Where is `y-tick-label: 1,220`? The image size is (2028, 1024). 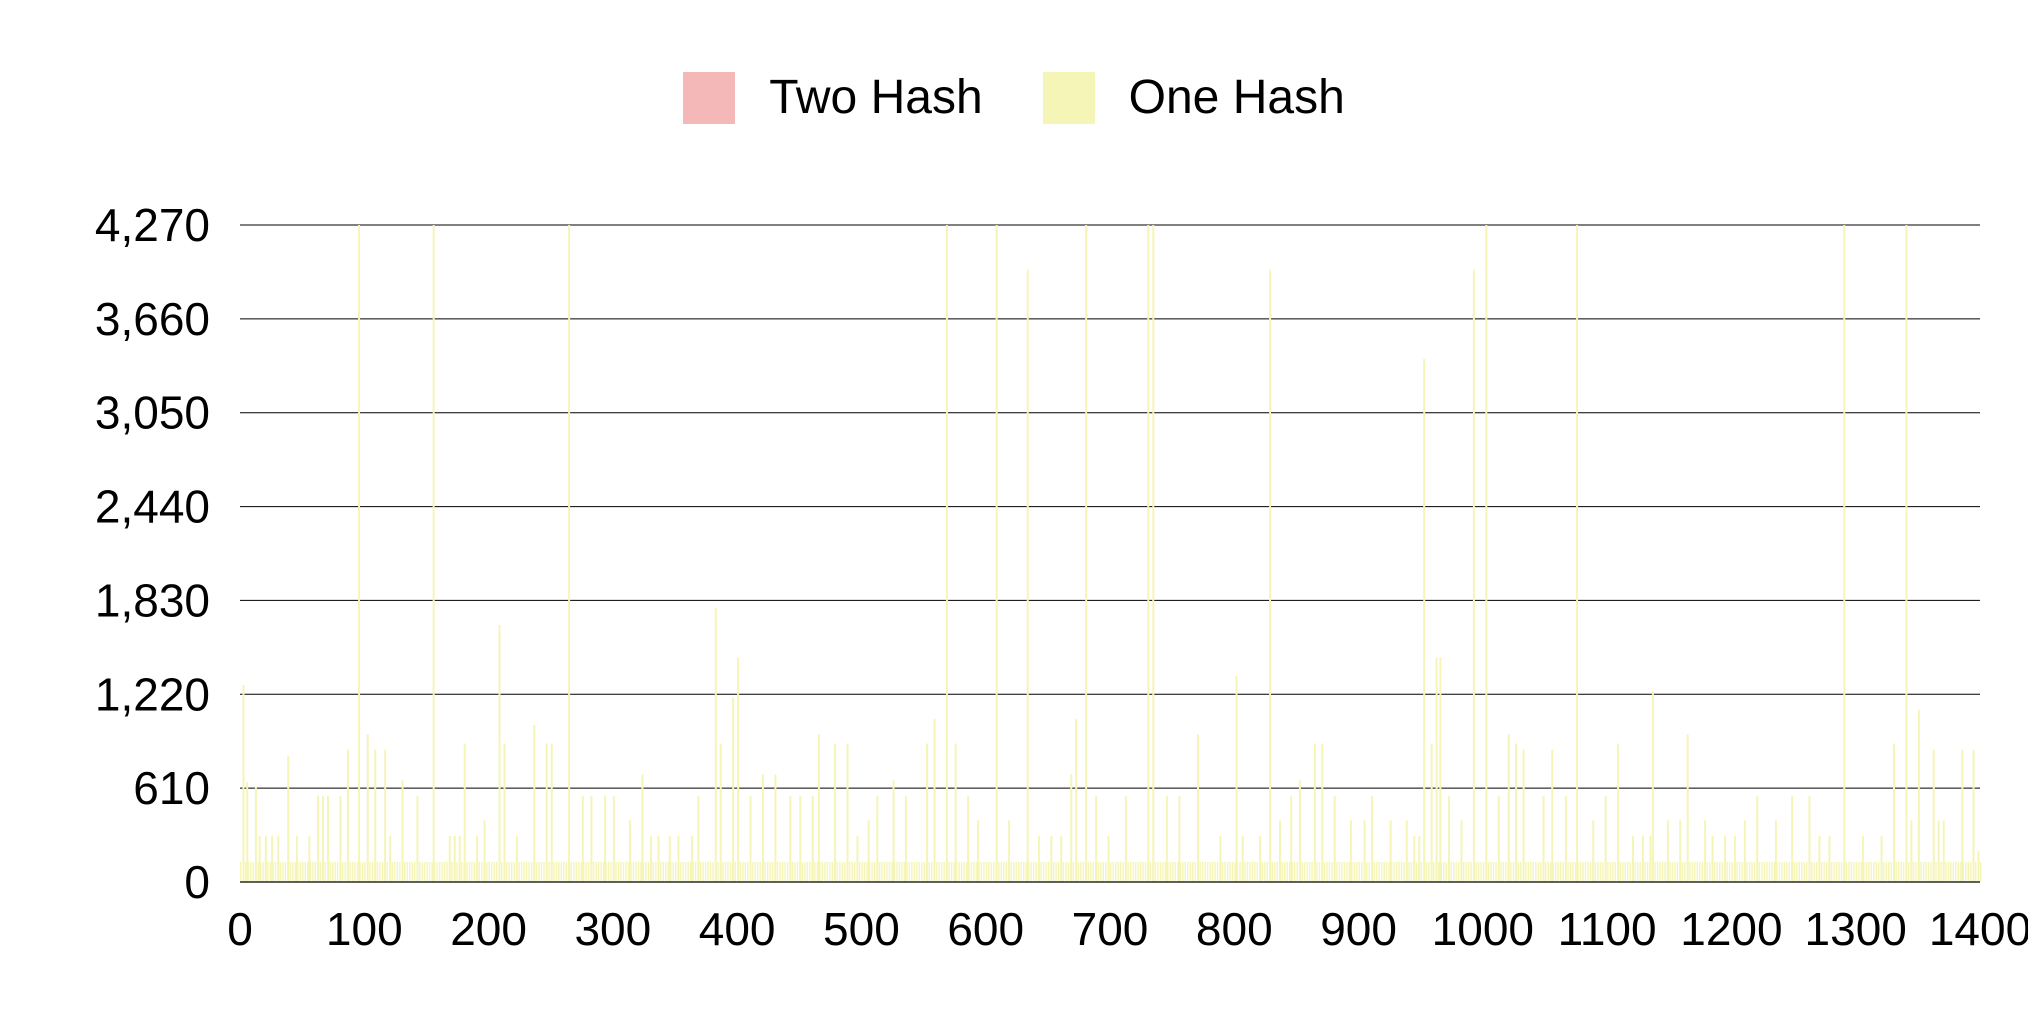 y-tick-label: 1,220 is located at coordinates (152, 694).